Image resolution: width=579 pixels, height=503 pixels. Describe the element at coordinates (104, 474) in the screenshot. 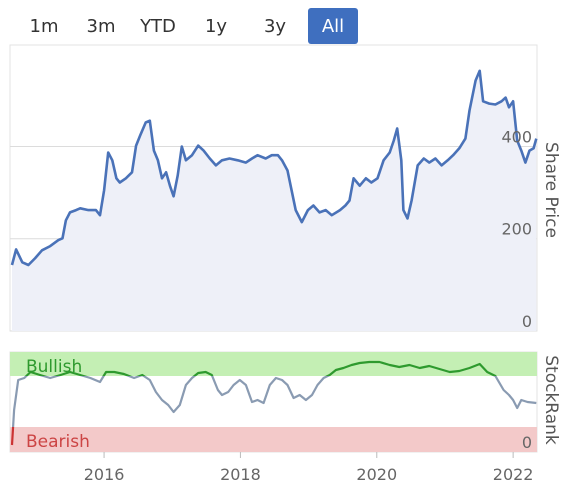

I see `x-tick-label: 2016` at that location.